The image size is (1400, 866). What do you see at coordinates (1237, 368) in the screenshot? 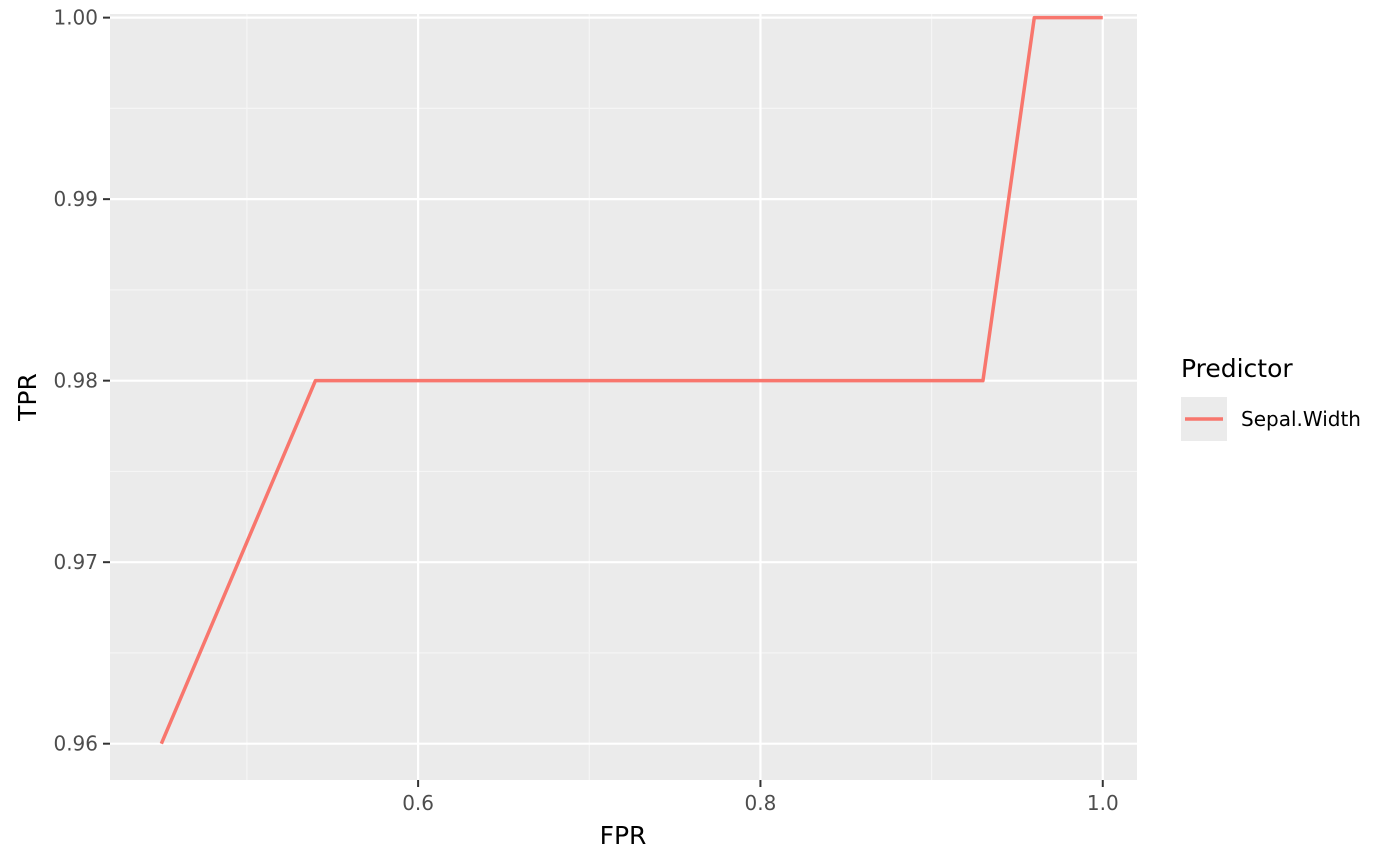
I see `legend-title: Predictor` at bounding box center [1237, 368].